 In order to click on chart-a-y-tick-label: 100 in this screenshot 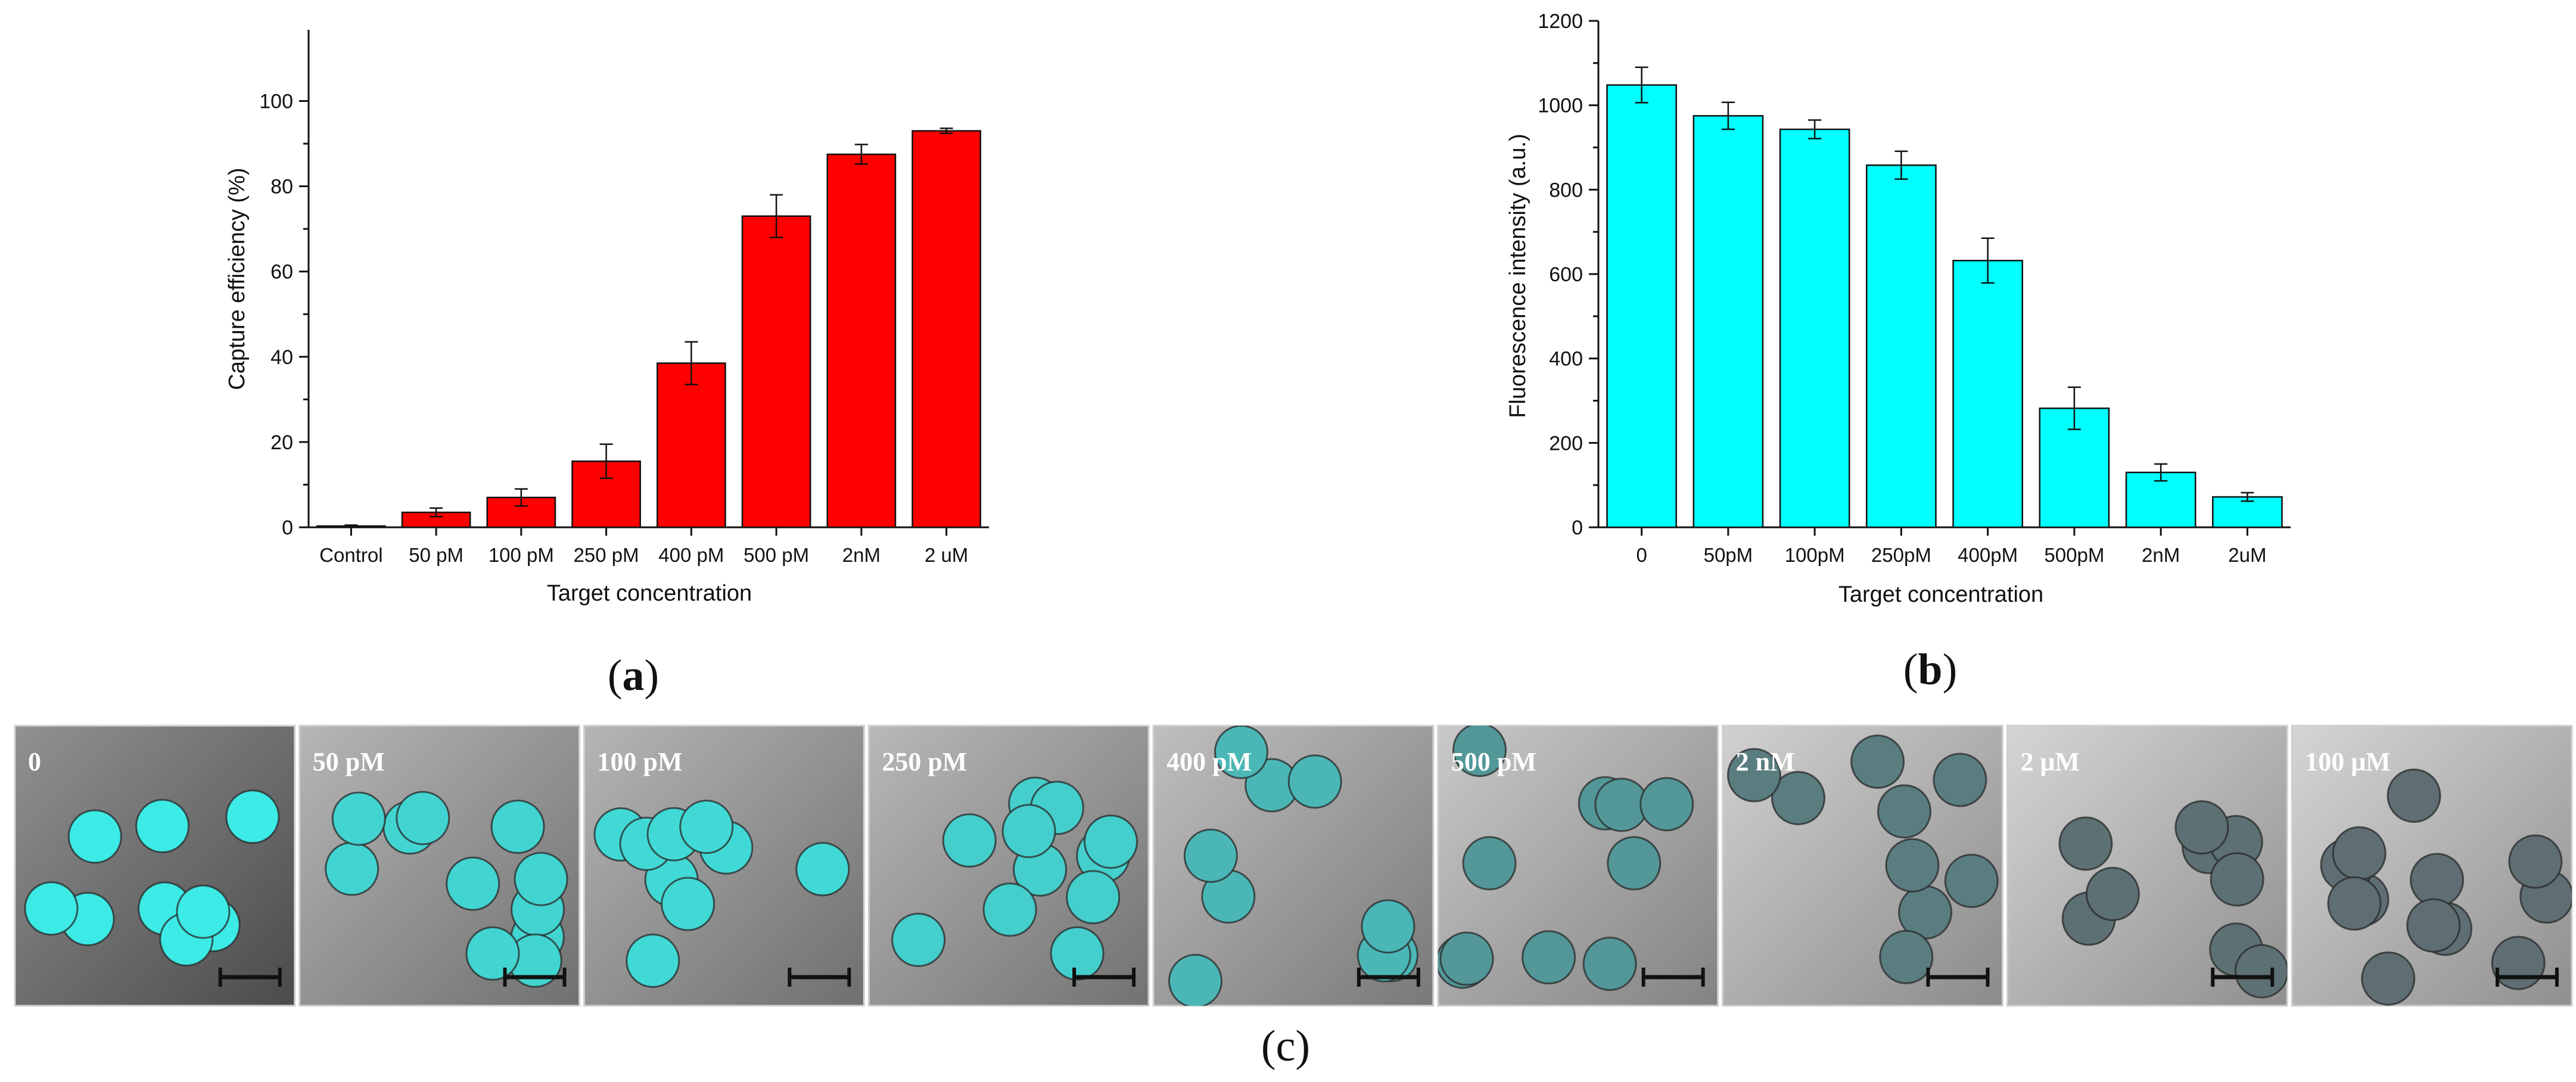, I will do `click(276, 102)`.